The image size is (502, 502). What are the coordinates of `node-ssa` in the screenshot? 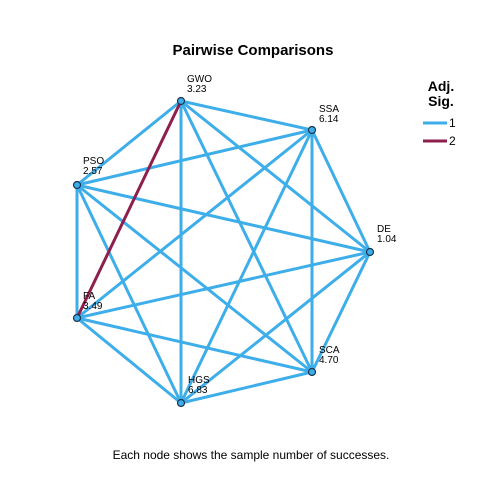 It's located at (312, 130).